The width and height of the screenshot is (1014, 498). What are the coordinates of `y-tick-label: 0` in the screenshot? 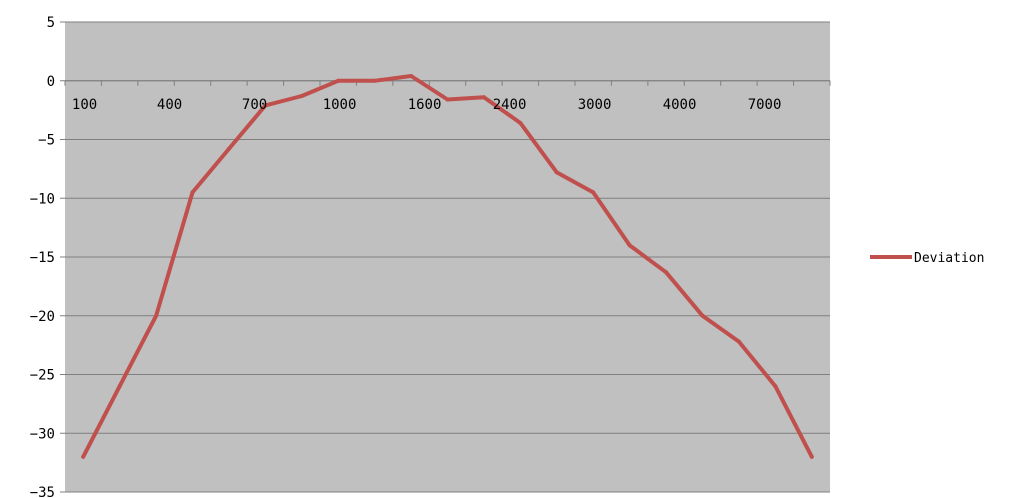 It's located at (51, 82).